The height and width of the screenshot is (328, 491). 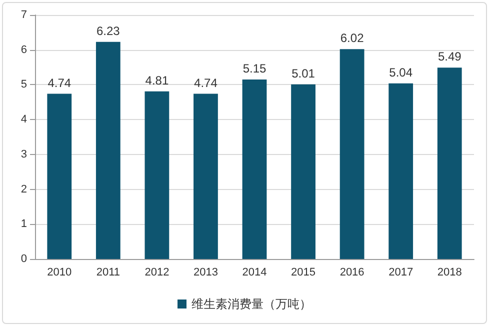 I want to click on x-tick-label: 2015, so click(x=303, y=272).